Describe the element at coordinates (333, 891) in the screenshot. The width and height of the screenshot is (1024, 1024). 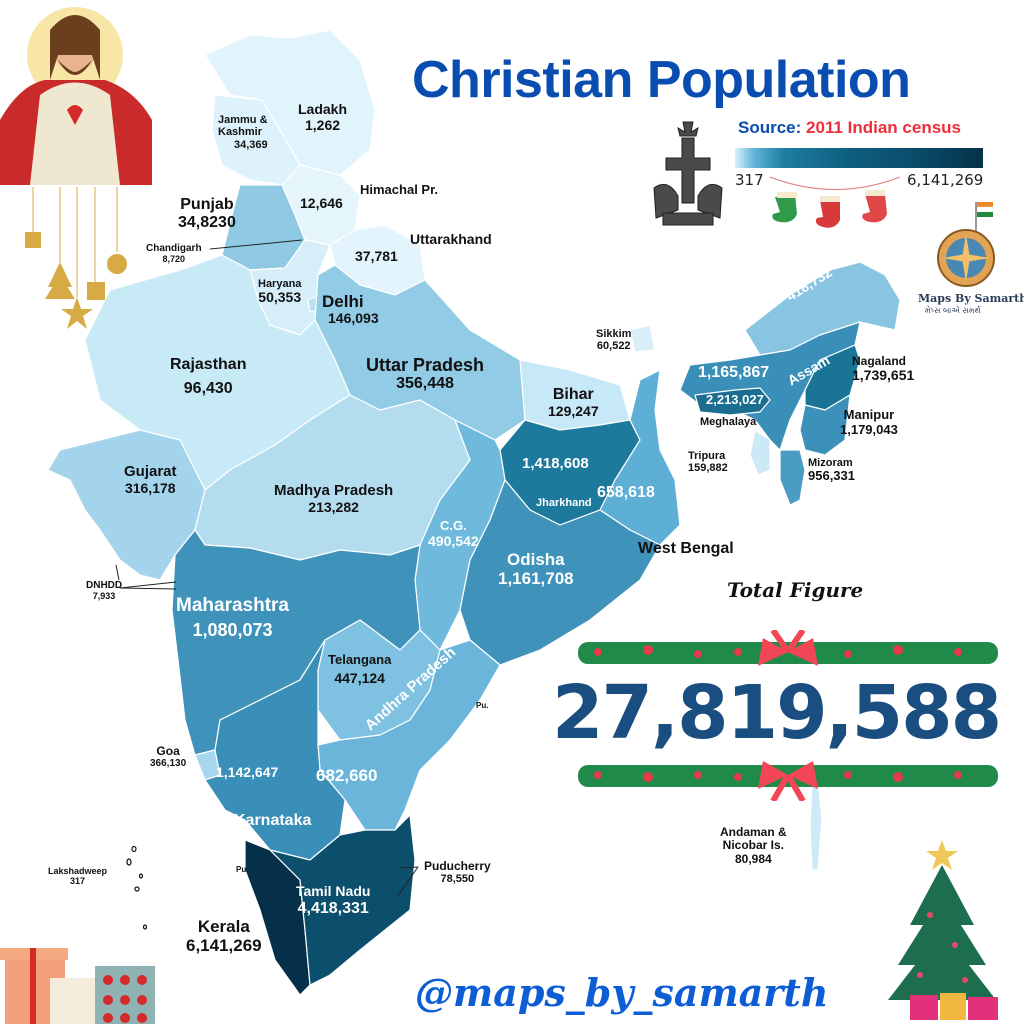
I see `region-name: Tamil Nadu` at that location.